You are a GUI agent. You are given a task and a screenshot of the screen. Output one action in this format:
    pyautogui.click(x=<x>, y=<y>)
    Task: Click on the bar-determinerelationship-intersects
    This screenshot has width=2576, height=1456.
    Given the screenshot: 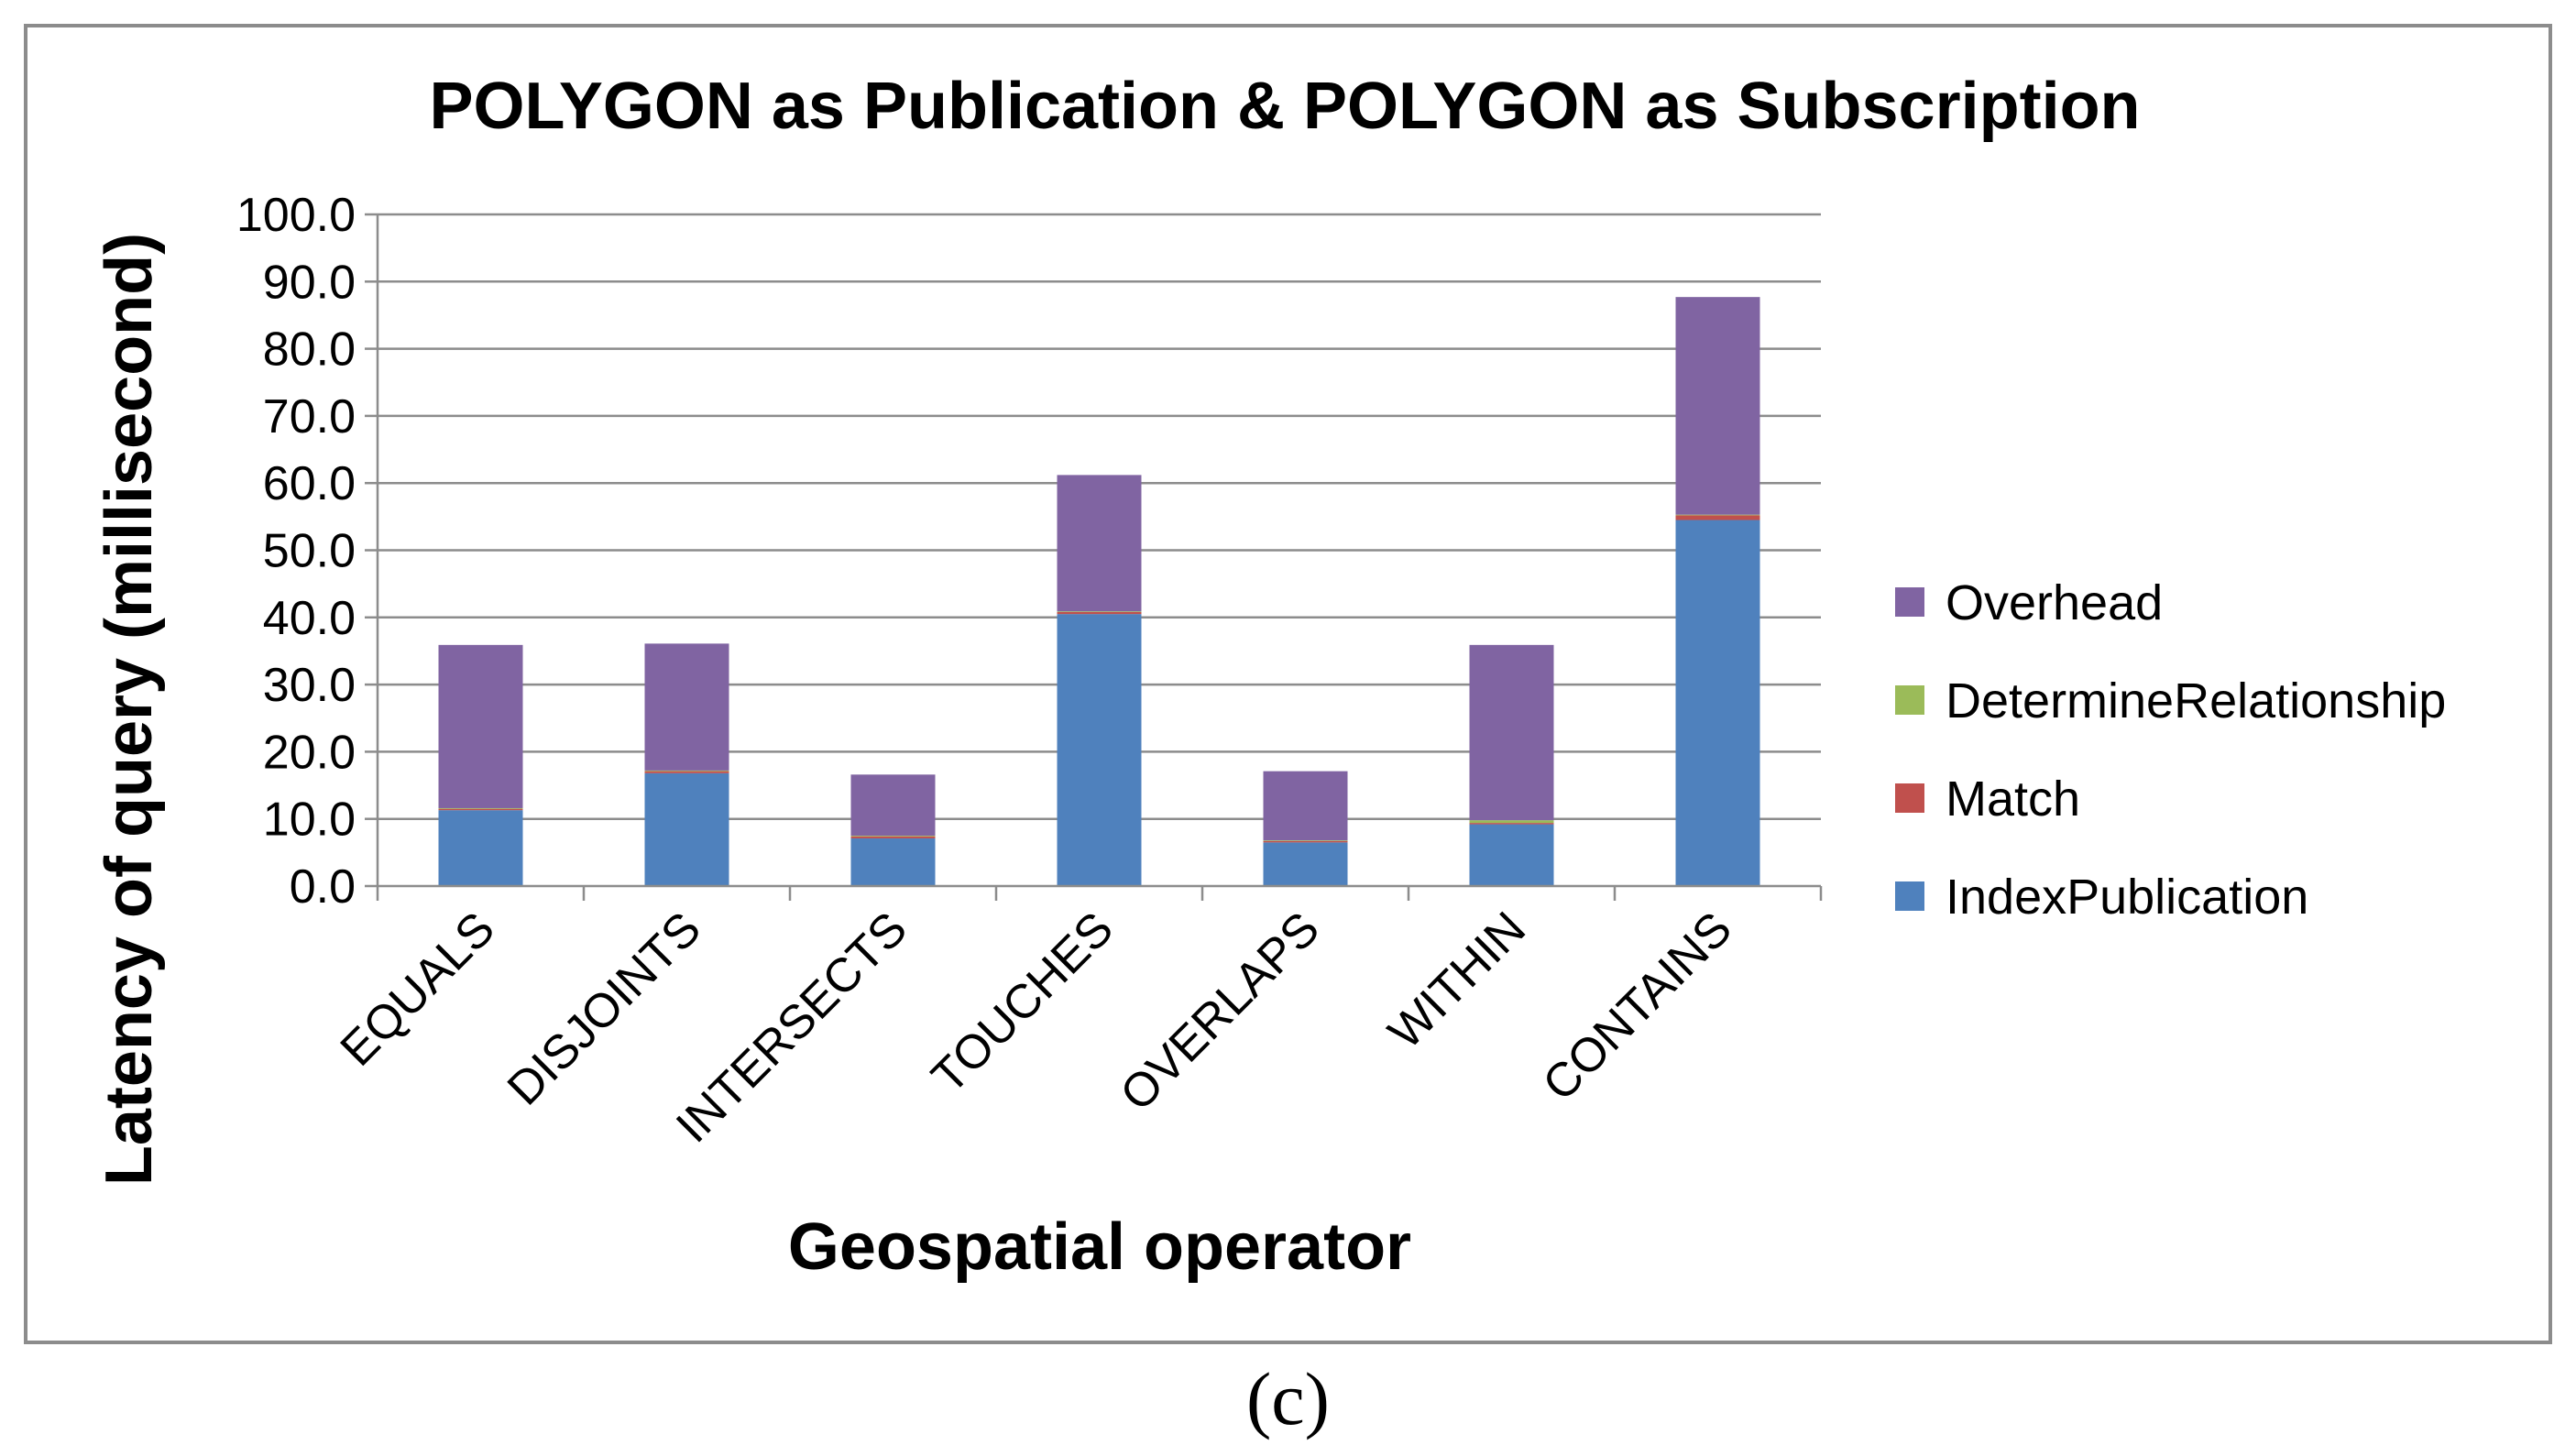 What is the action you would take?
    pyautogui.click(x=893, y=836)
    